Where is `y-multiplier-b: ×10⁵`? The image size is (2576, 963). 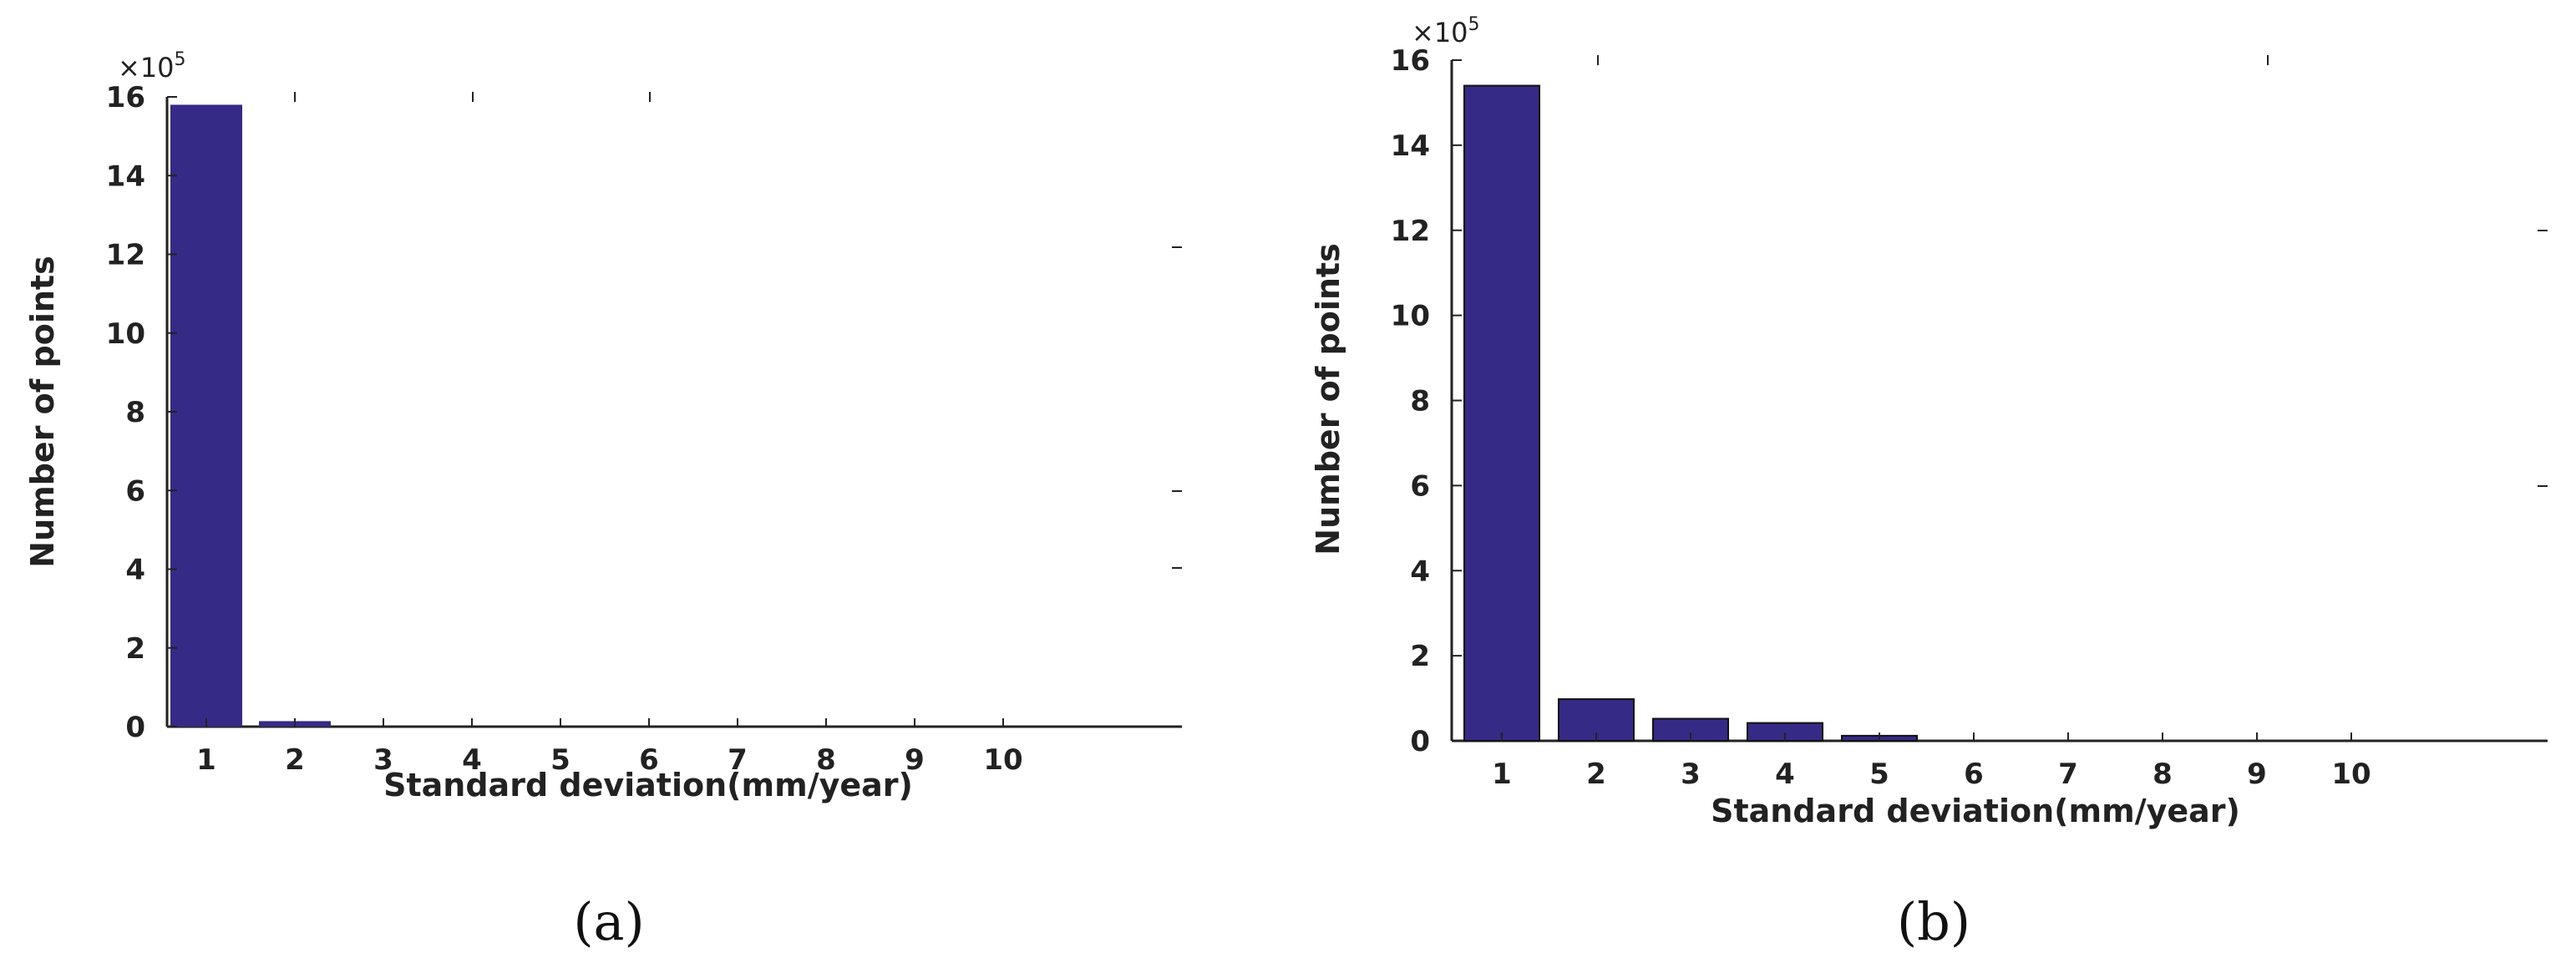
y-multiplier-b: ×10⁵ is located at coordinates (1446, 31).